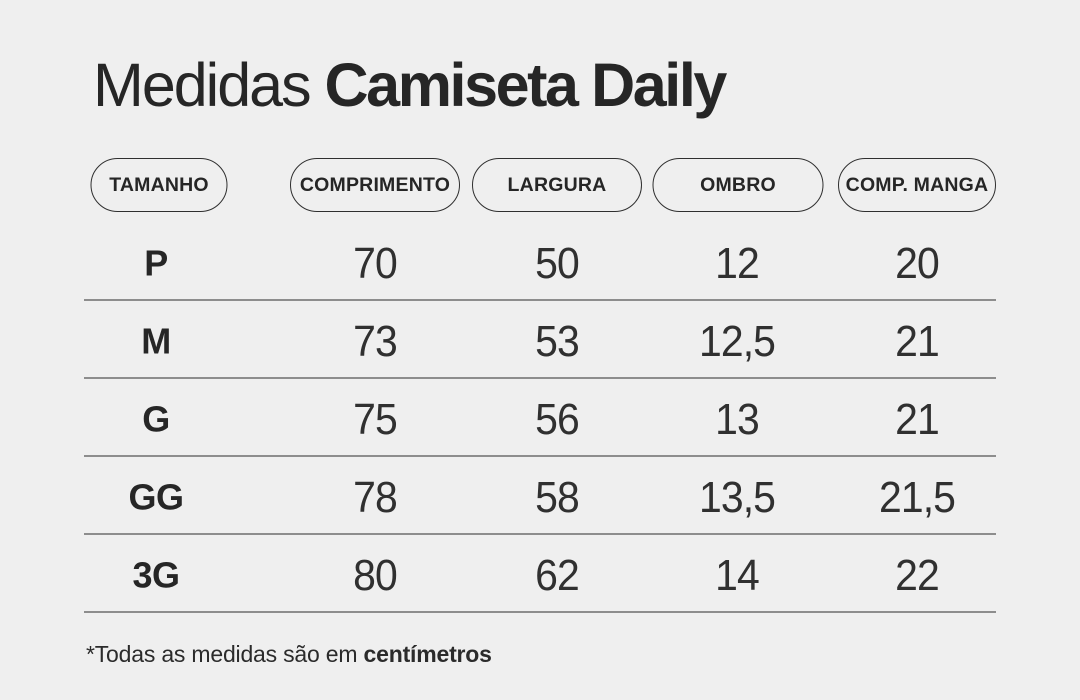 The width and height of the screenshot is (1080, 700). I want to click on column-pill-tamanho: TAMANHO, so click(159, 185).